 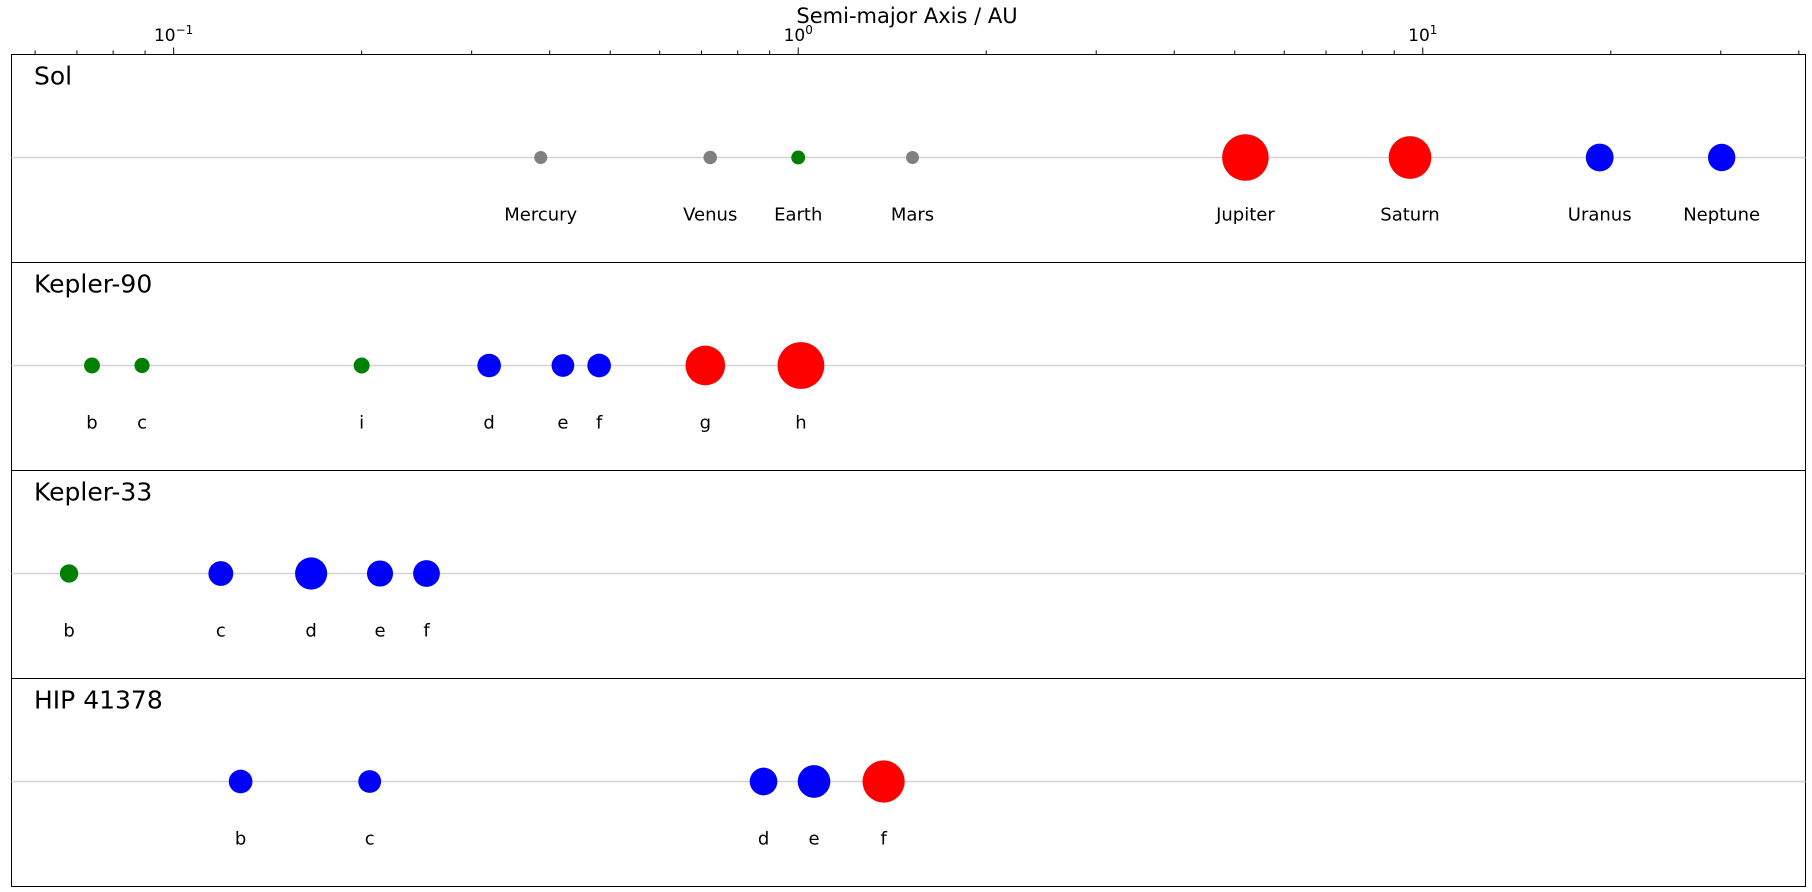 What do you see at coordinates (173, 34) in the screenshot?
I see `tick-label: 10⁻¹` at bounding box center [173, 34].